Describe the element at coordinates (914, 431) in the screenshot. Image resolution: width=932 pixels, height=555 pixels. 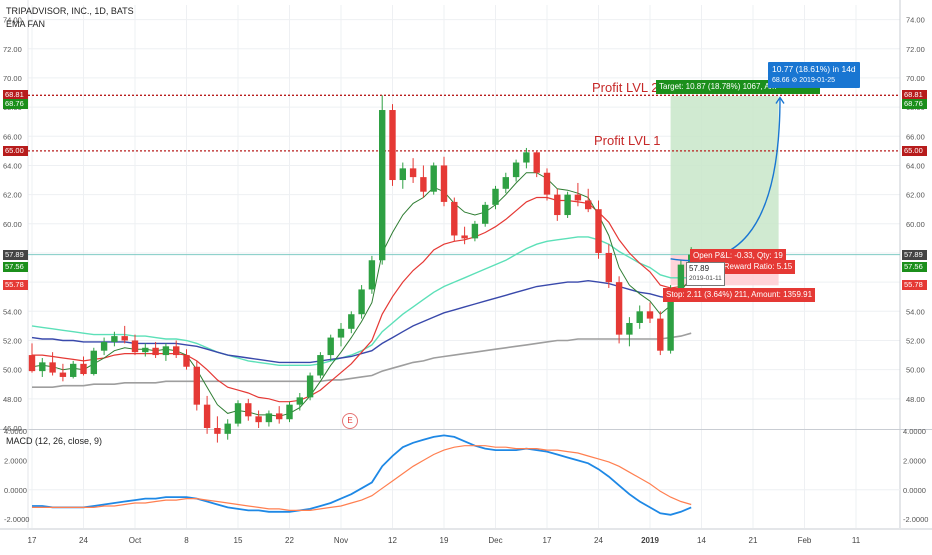
I see `macd-right-tick: 4.0000` at that location.